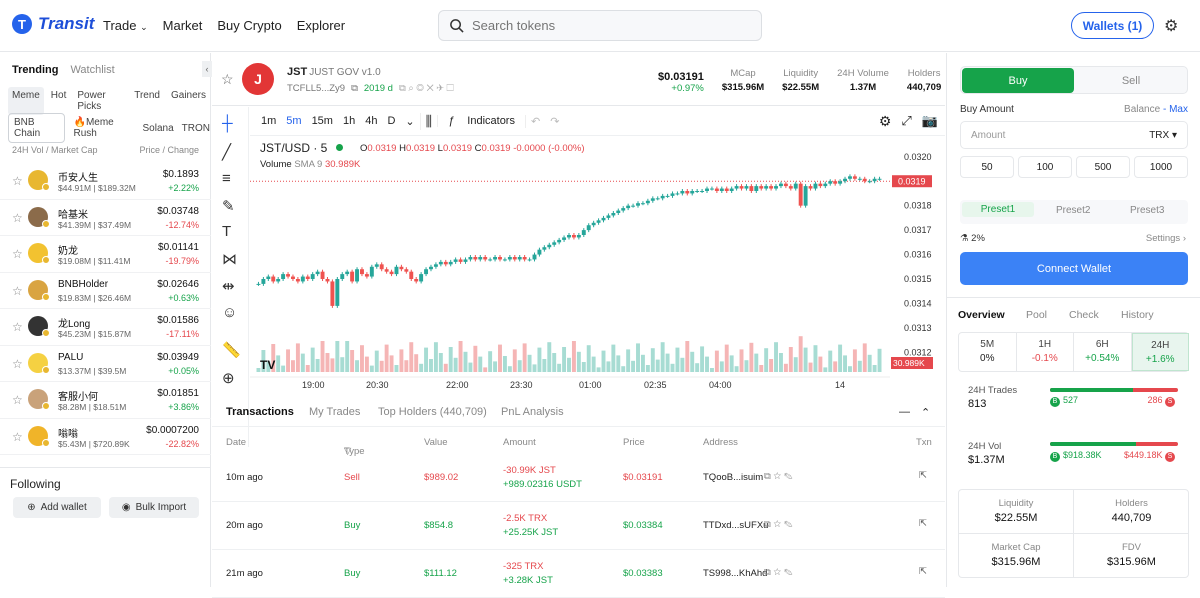 Image resolution: width=1200 pixels, height=598 pixels. What do you see at coordinates (998, 209) in the screenshot?
I see `tab-preset1: Preset1` at bounding box center [998, 209].